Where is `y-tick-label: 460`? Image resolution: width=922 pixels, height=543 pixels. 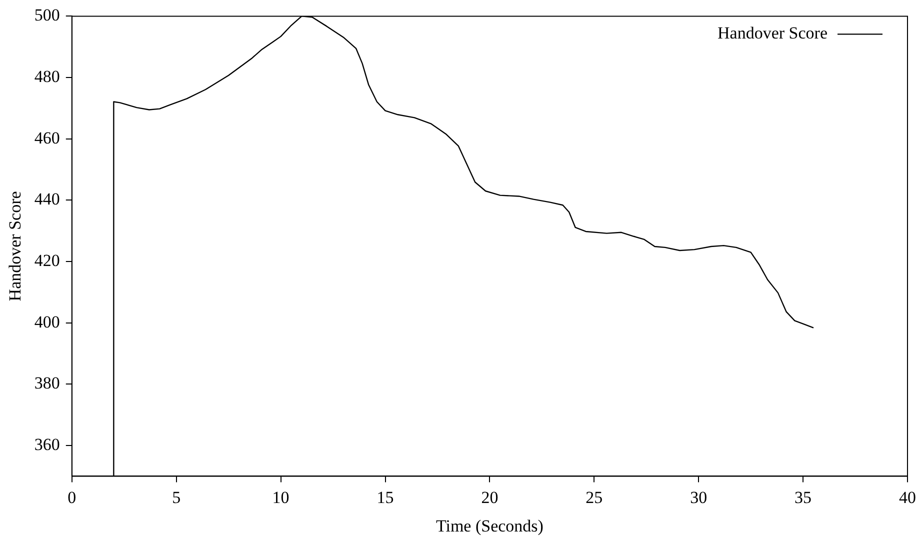
y-tick-label: 460 is located at coordinates (47, 138).